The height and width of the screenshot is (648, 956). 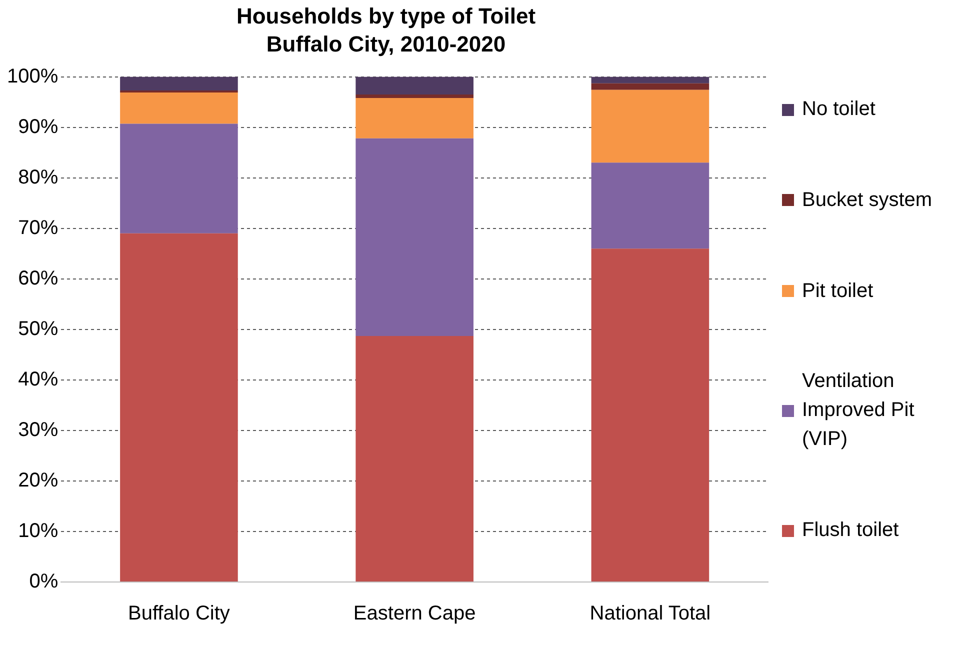 I want to click on y-tick-label: 0%, so click(x=43, y=581).